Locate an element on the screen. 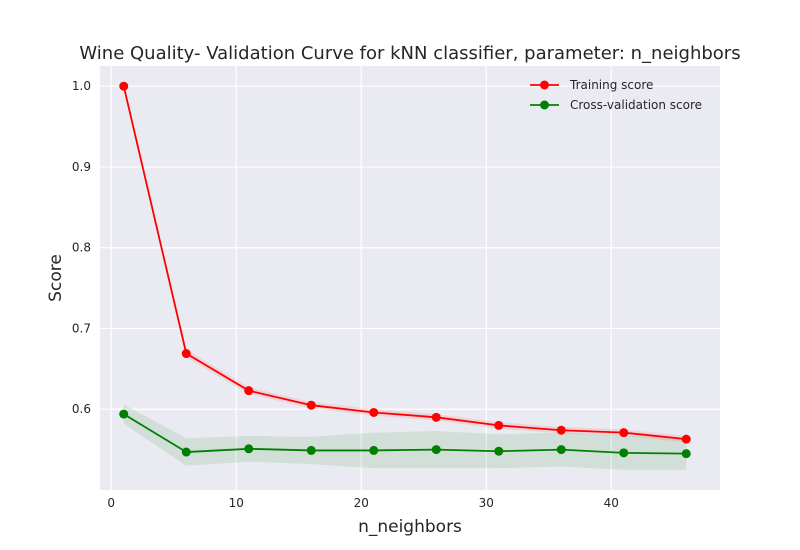 This screenshot has height=550, width=800. y-tick-label: 0.6 is located at coordinates (81, 409).